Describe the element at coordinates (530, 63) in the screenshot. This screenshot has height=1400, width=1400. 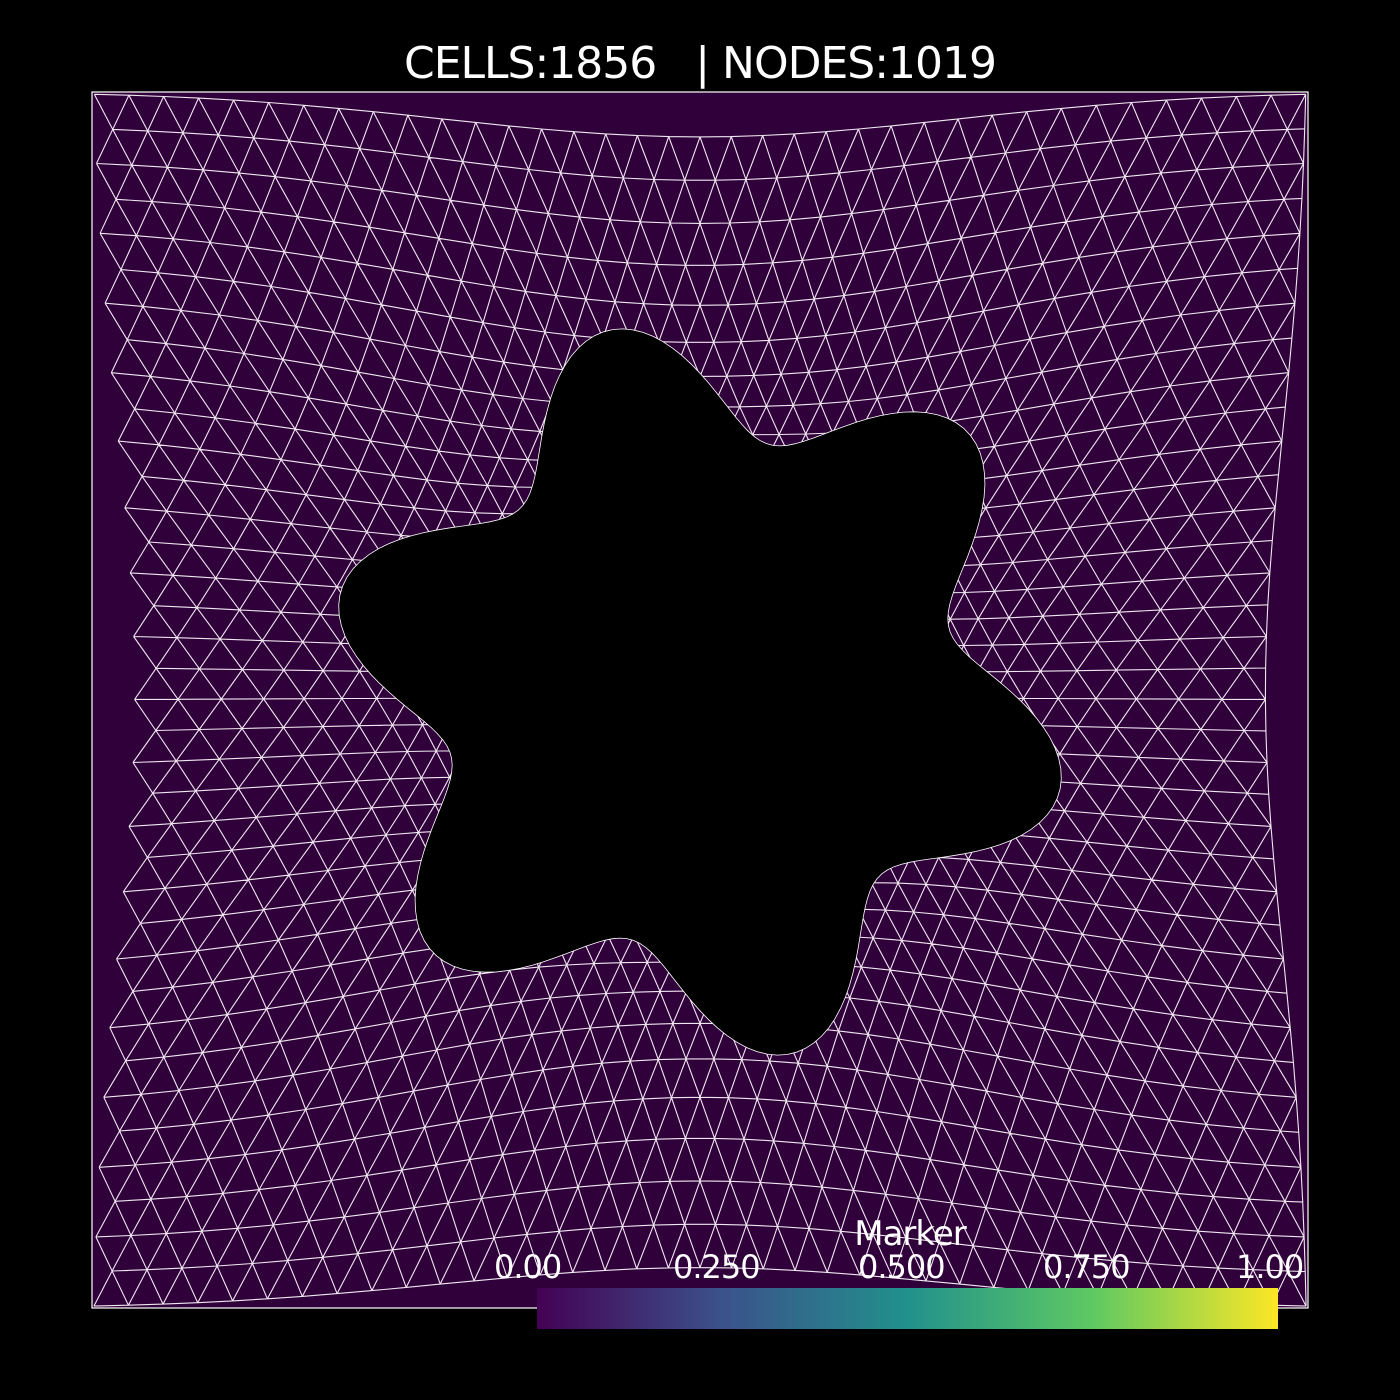
I see `cells-count-label: CELLS:1856` at that location.